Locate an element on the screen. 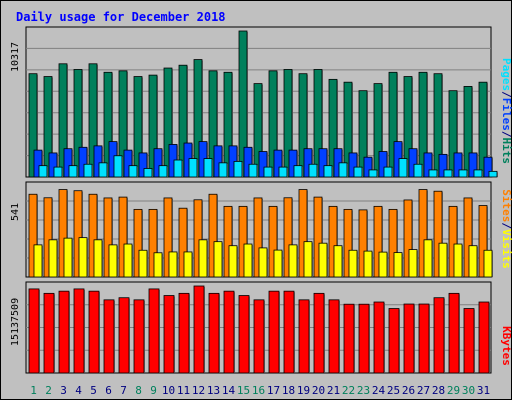  y-max-label: 541 is located at coordinates (15, 212).